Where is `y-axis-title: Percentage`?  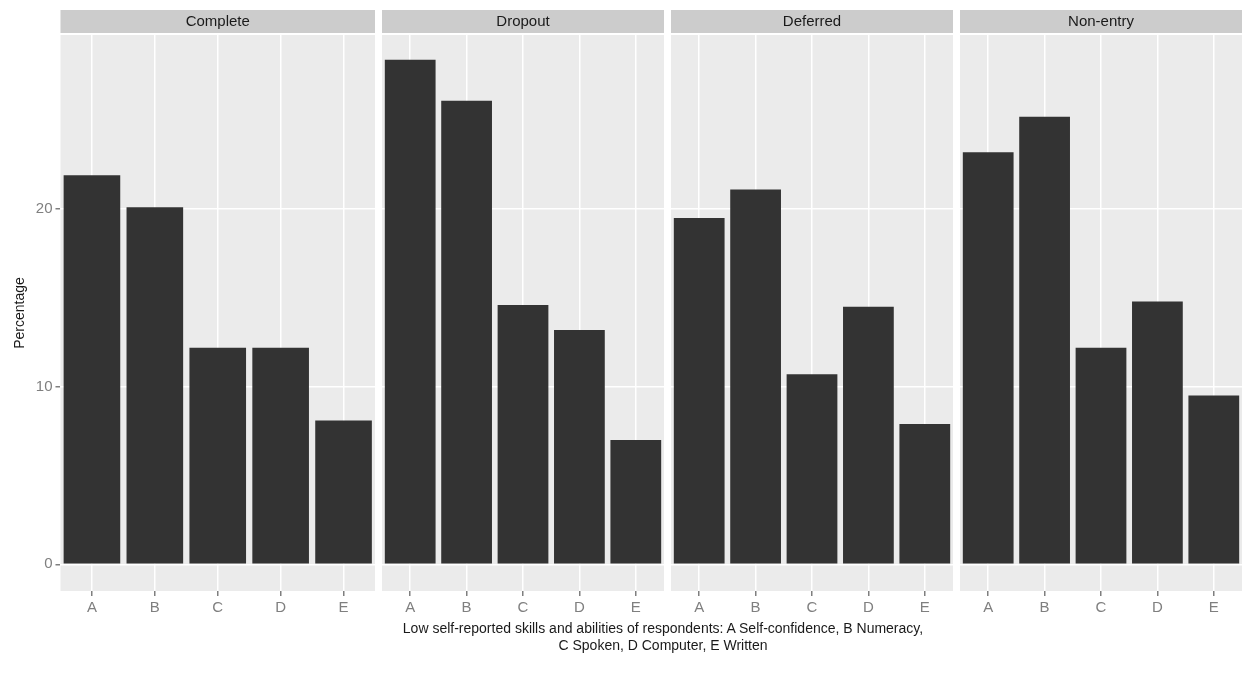
y-axis-title: Percentage is located at coordinates (19, 312).